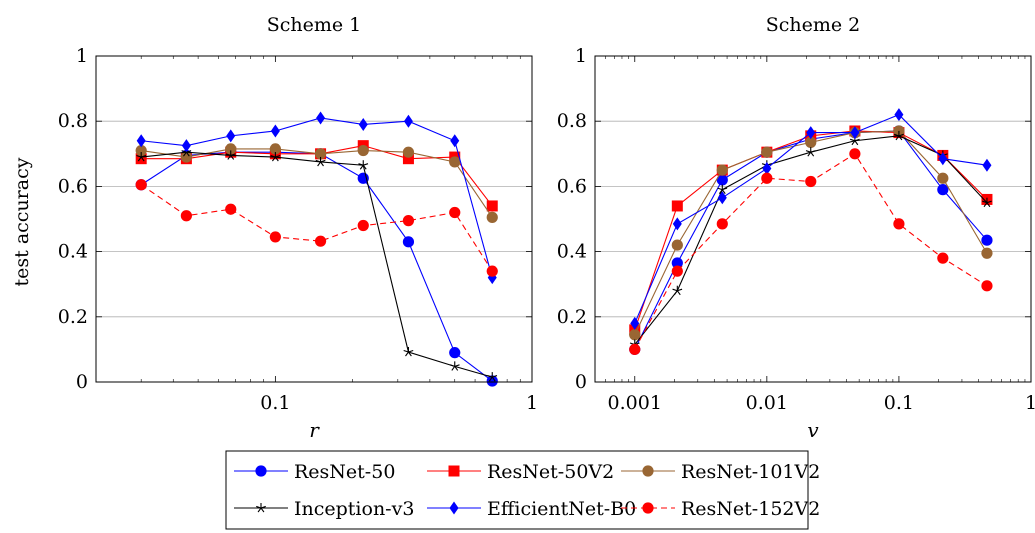  What do you see at coordinates (314, 472) in the screenshot?
I see `legend-entry-resnet-50: ResNet-50` at bounding box center [314, 472].